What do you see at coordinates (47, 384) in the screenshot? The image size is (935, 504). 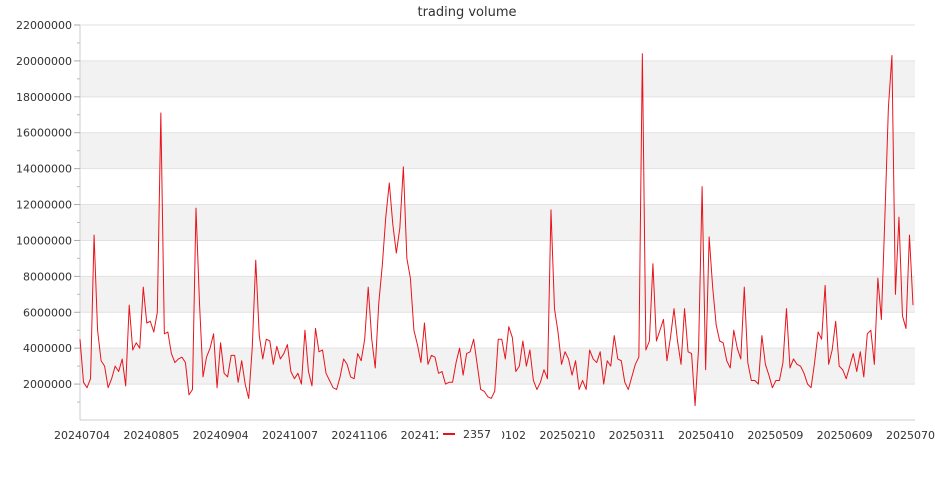 I see `y-tick-label: 2000000` at bounding box center [47, 384].